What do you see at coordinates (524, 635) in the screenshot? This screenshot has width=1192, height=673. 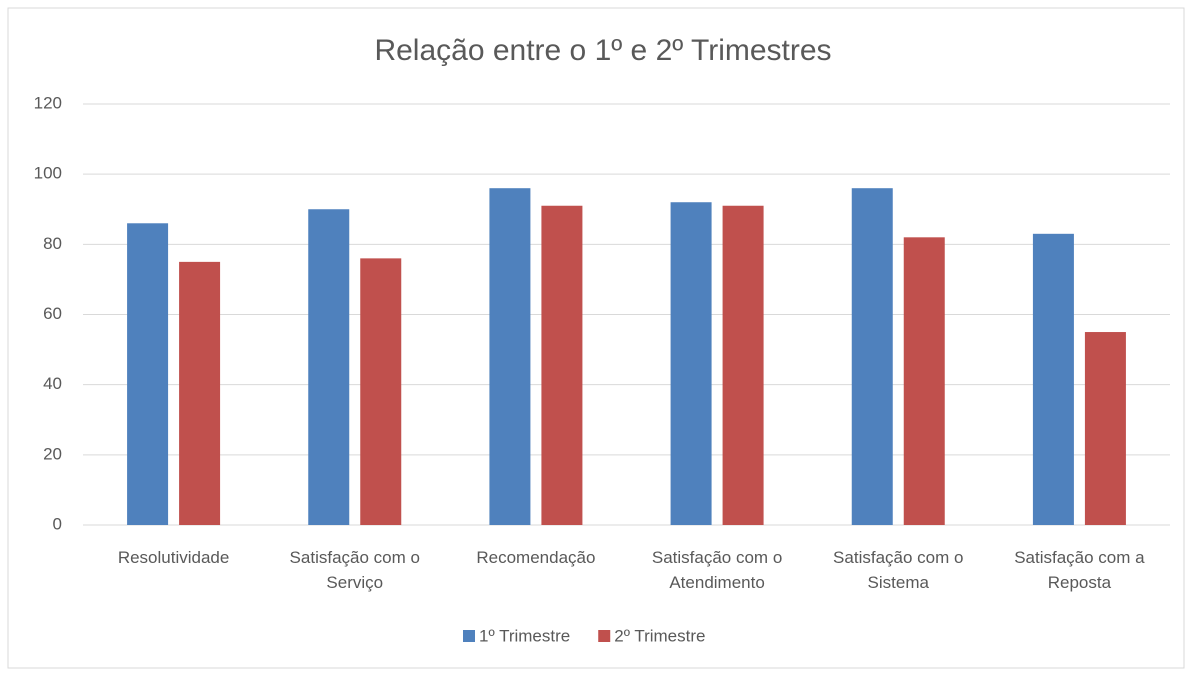 I see `legend-label: 1º Trimestre` at bounding box center [524, 635].